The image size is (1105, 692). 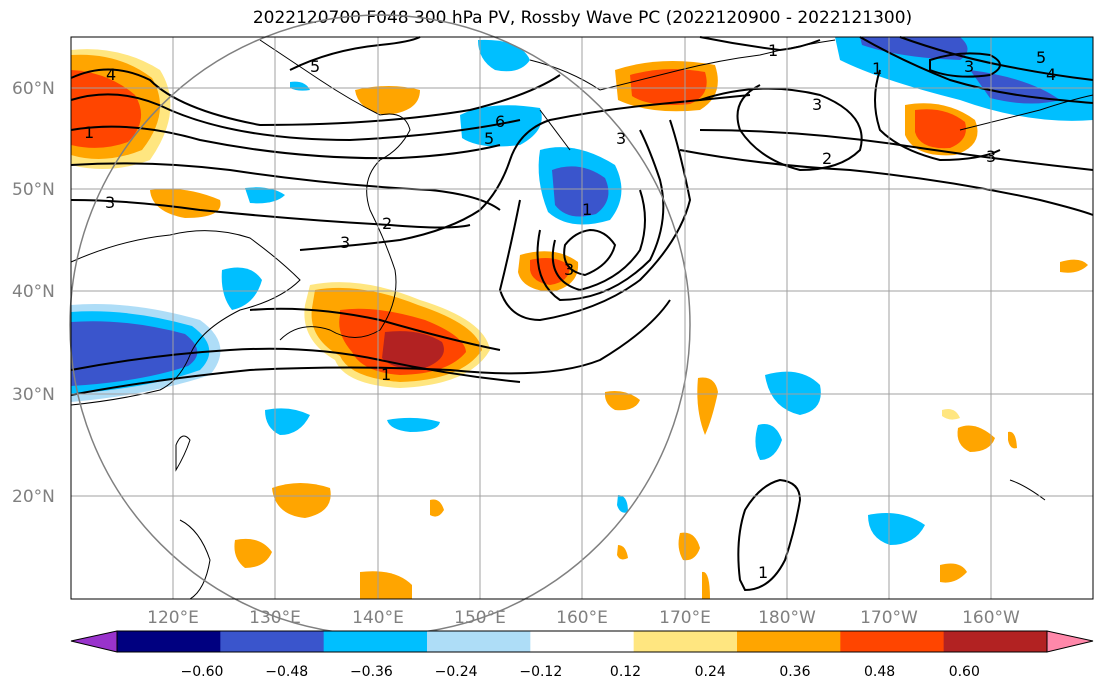 I want to click on colorbar-tick-label: 0.24, so click(x=710, y=672).